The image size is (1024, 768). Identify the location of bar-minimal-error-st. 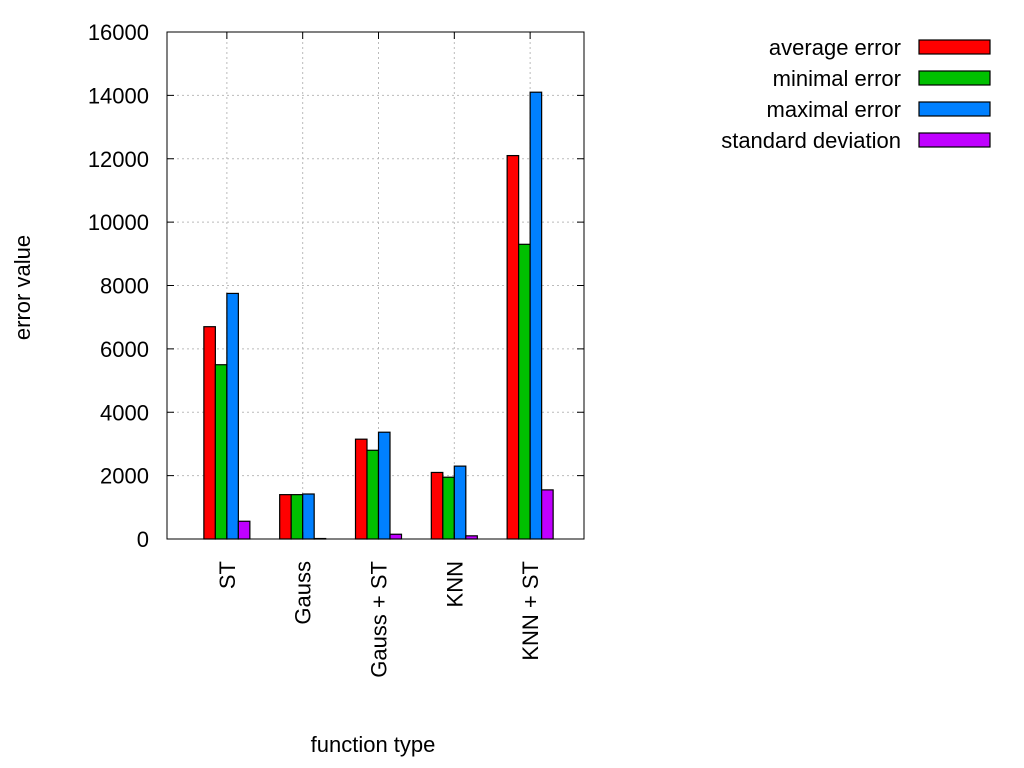
(221, 452).